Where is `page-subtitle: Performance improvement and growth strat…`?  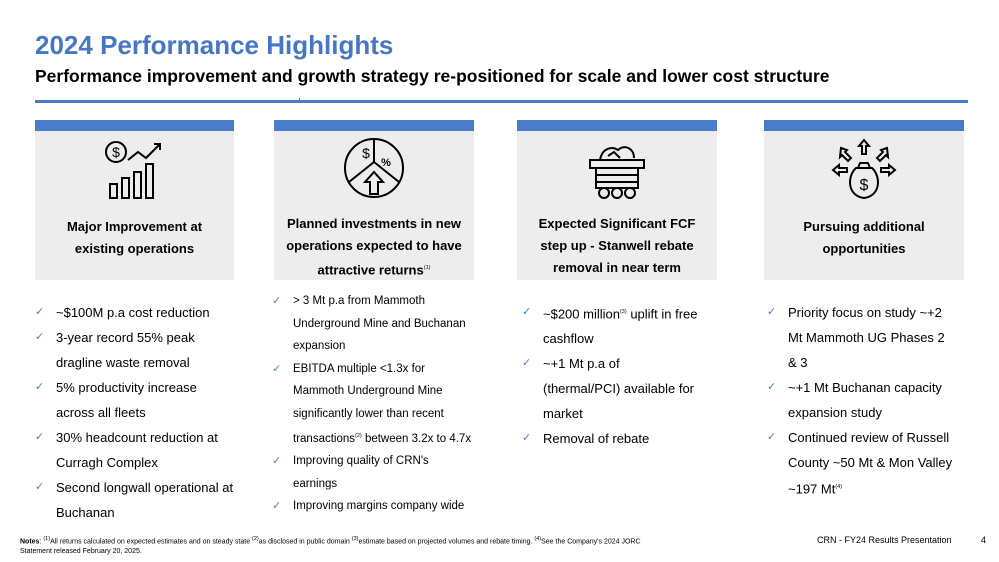 page-subtitle: Performance improvement and growth strat… is located at coordinates (432, 76).